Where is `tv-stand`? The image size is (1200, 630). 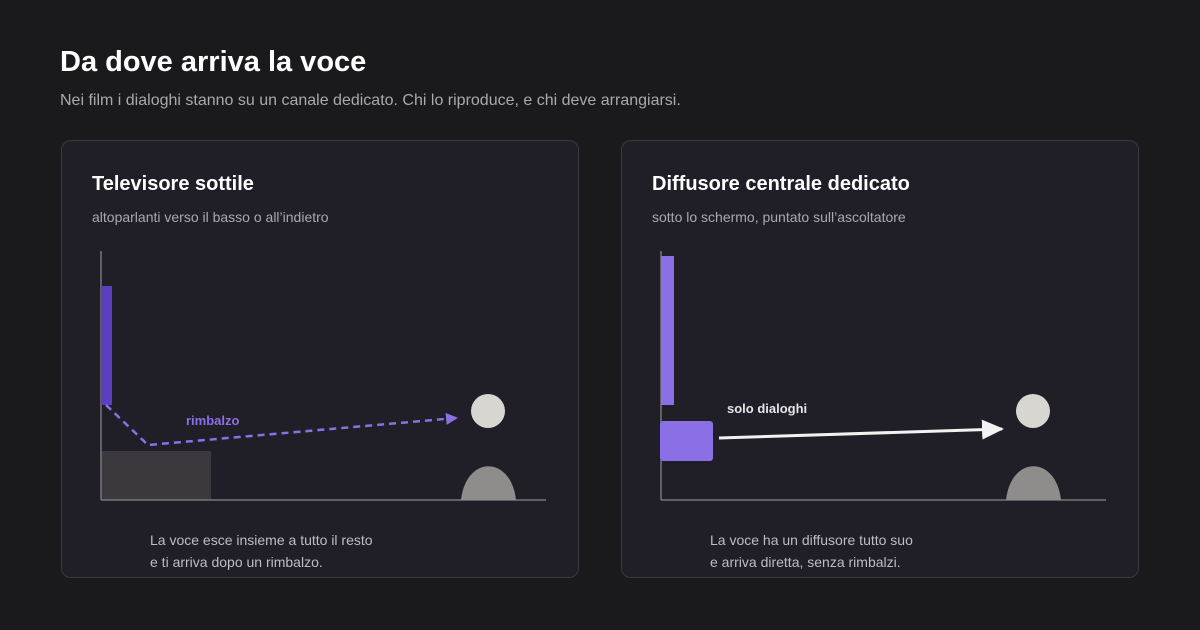 tv-stand is located at coordinates (156, 475).